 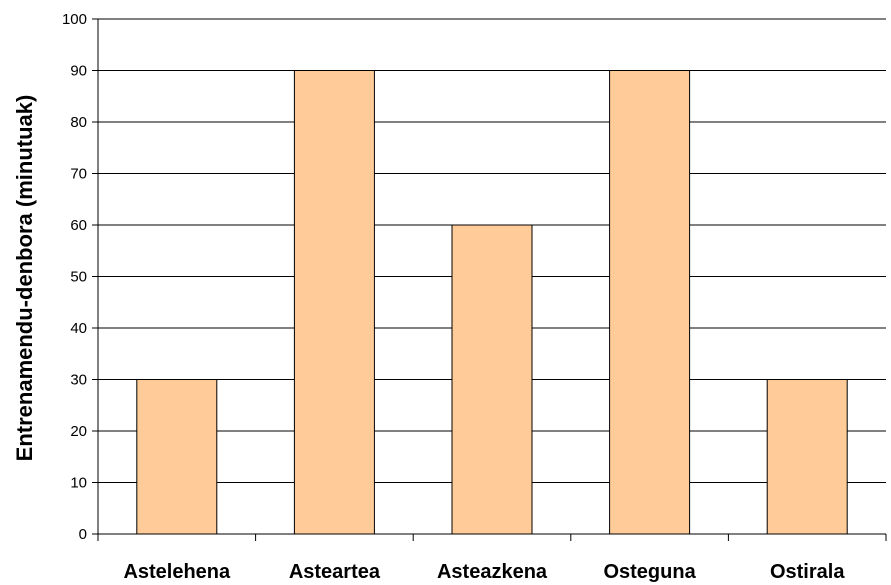 I want to click on y-tick-label: 70, so click(x=78, y=174).